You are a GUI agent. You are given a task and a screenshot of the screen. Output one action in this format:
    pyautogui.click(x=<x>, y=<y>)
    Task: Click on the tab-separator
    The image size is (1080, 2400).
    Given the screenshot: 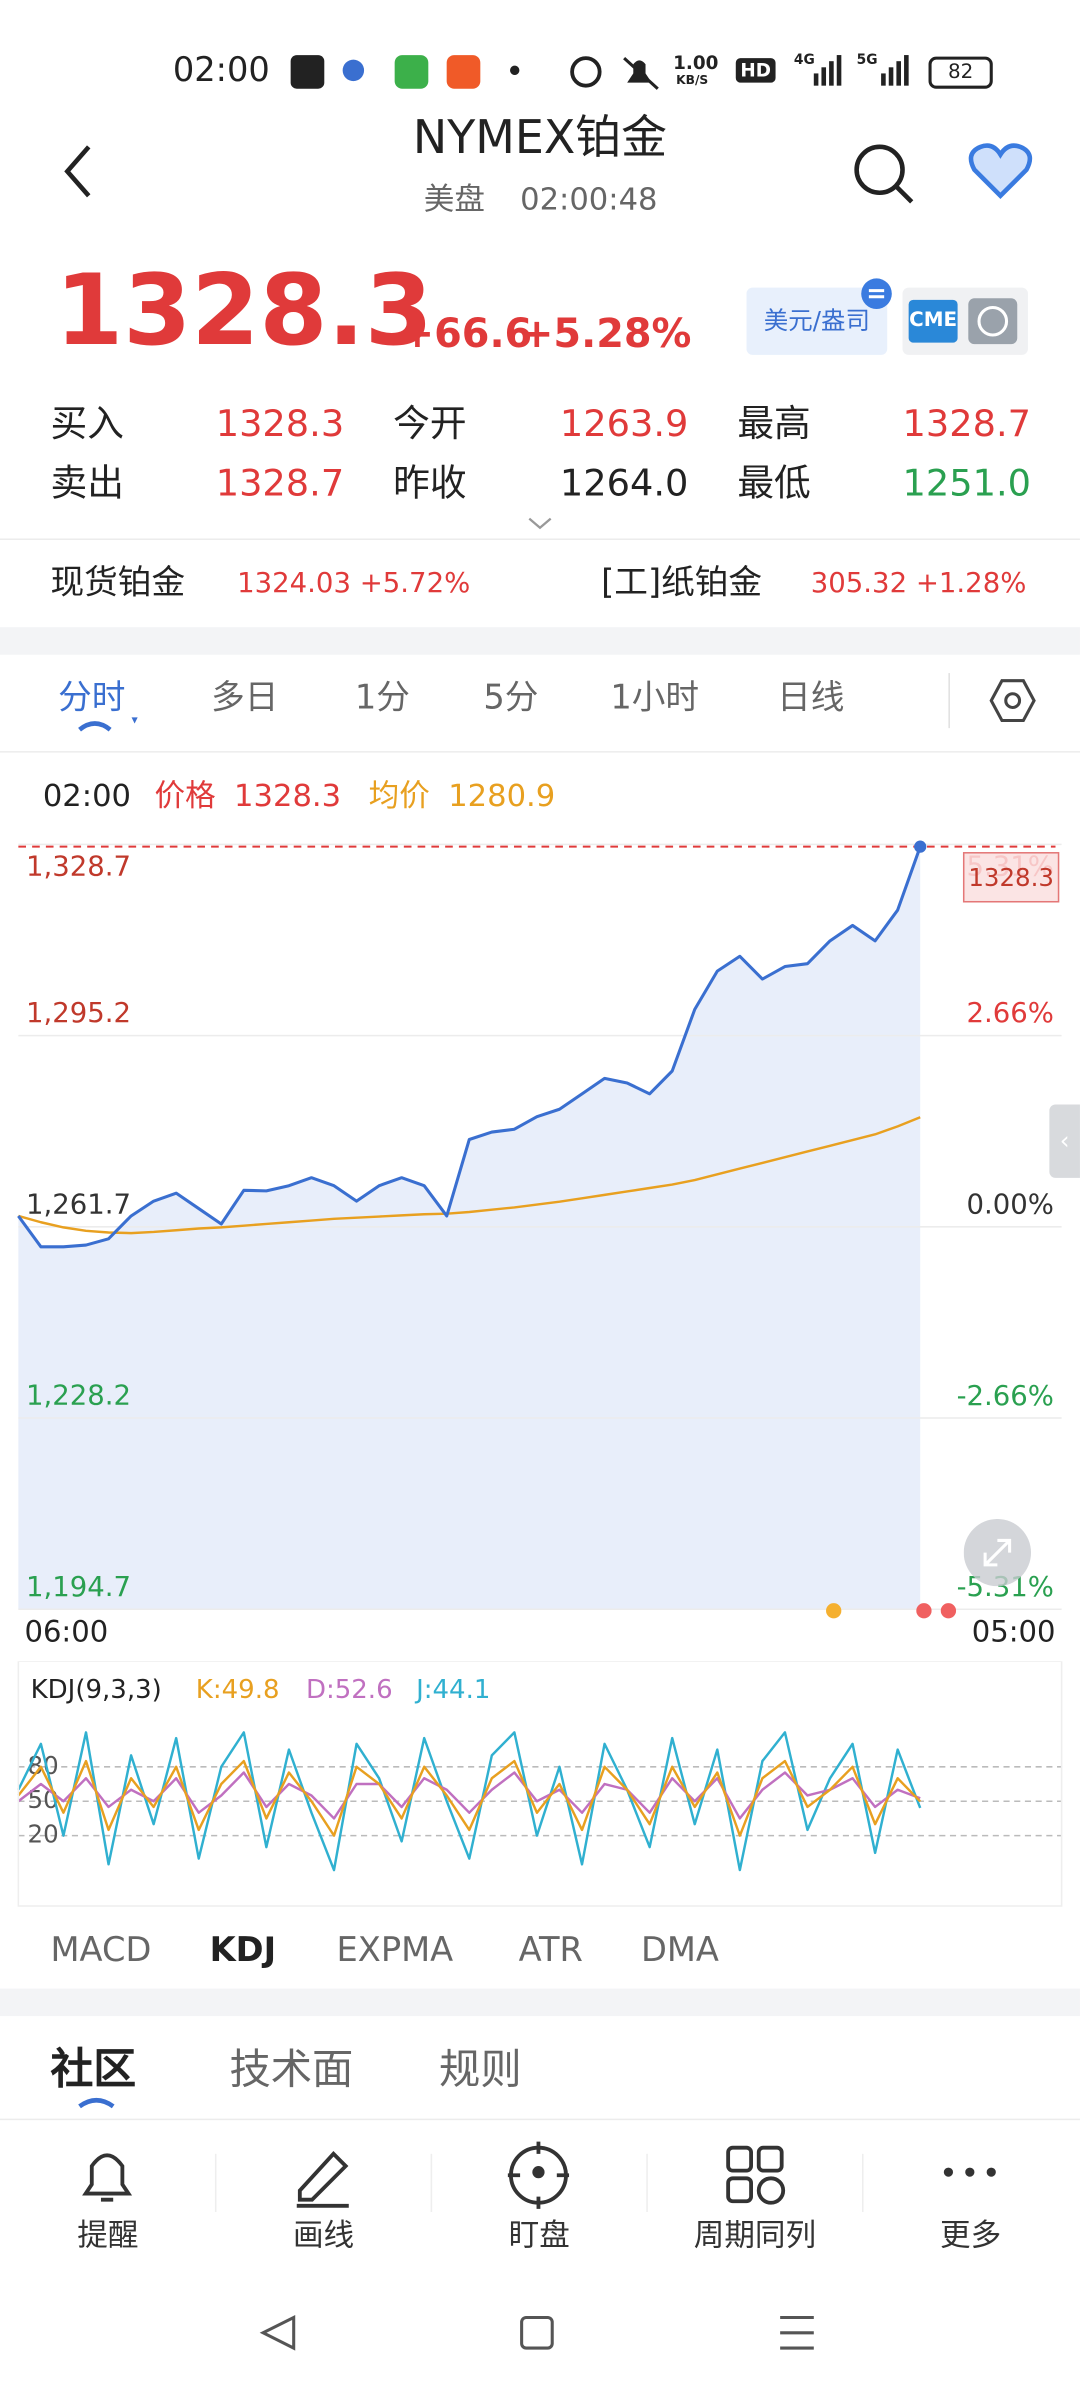 What is the action you would take?
    pyautogui.click(x=949, y=701)
    